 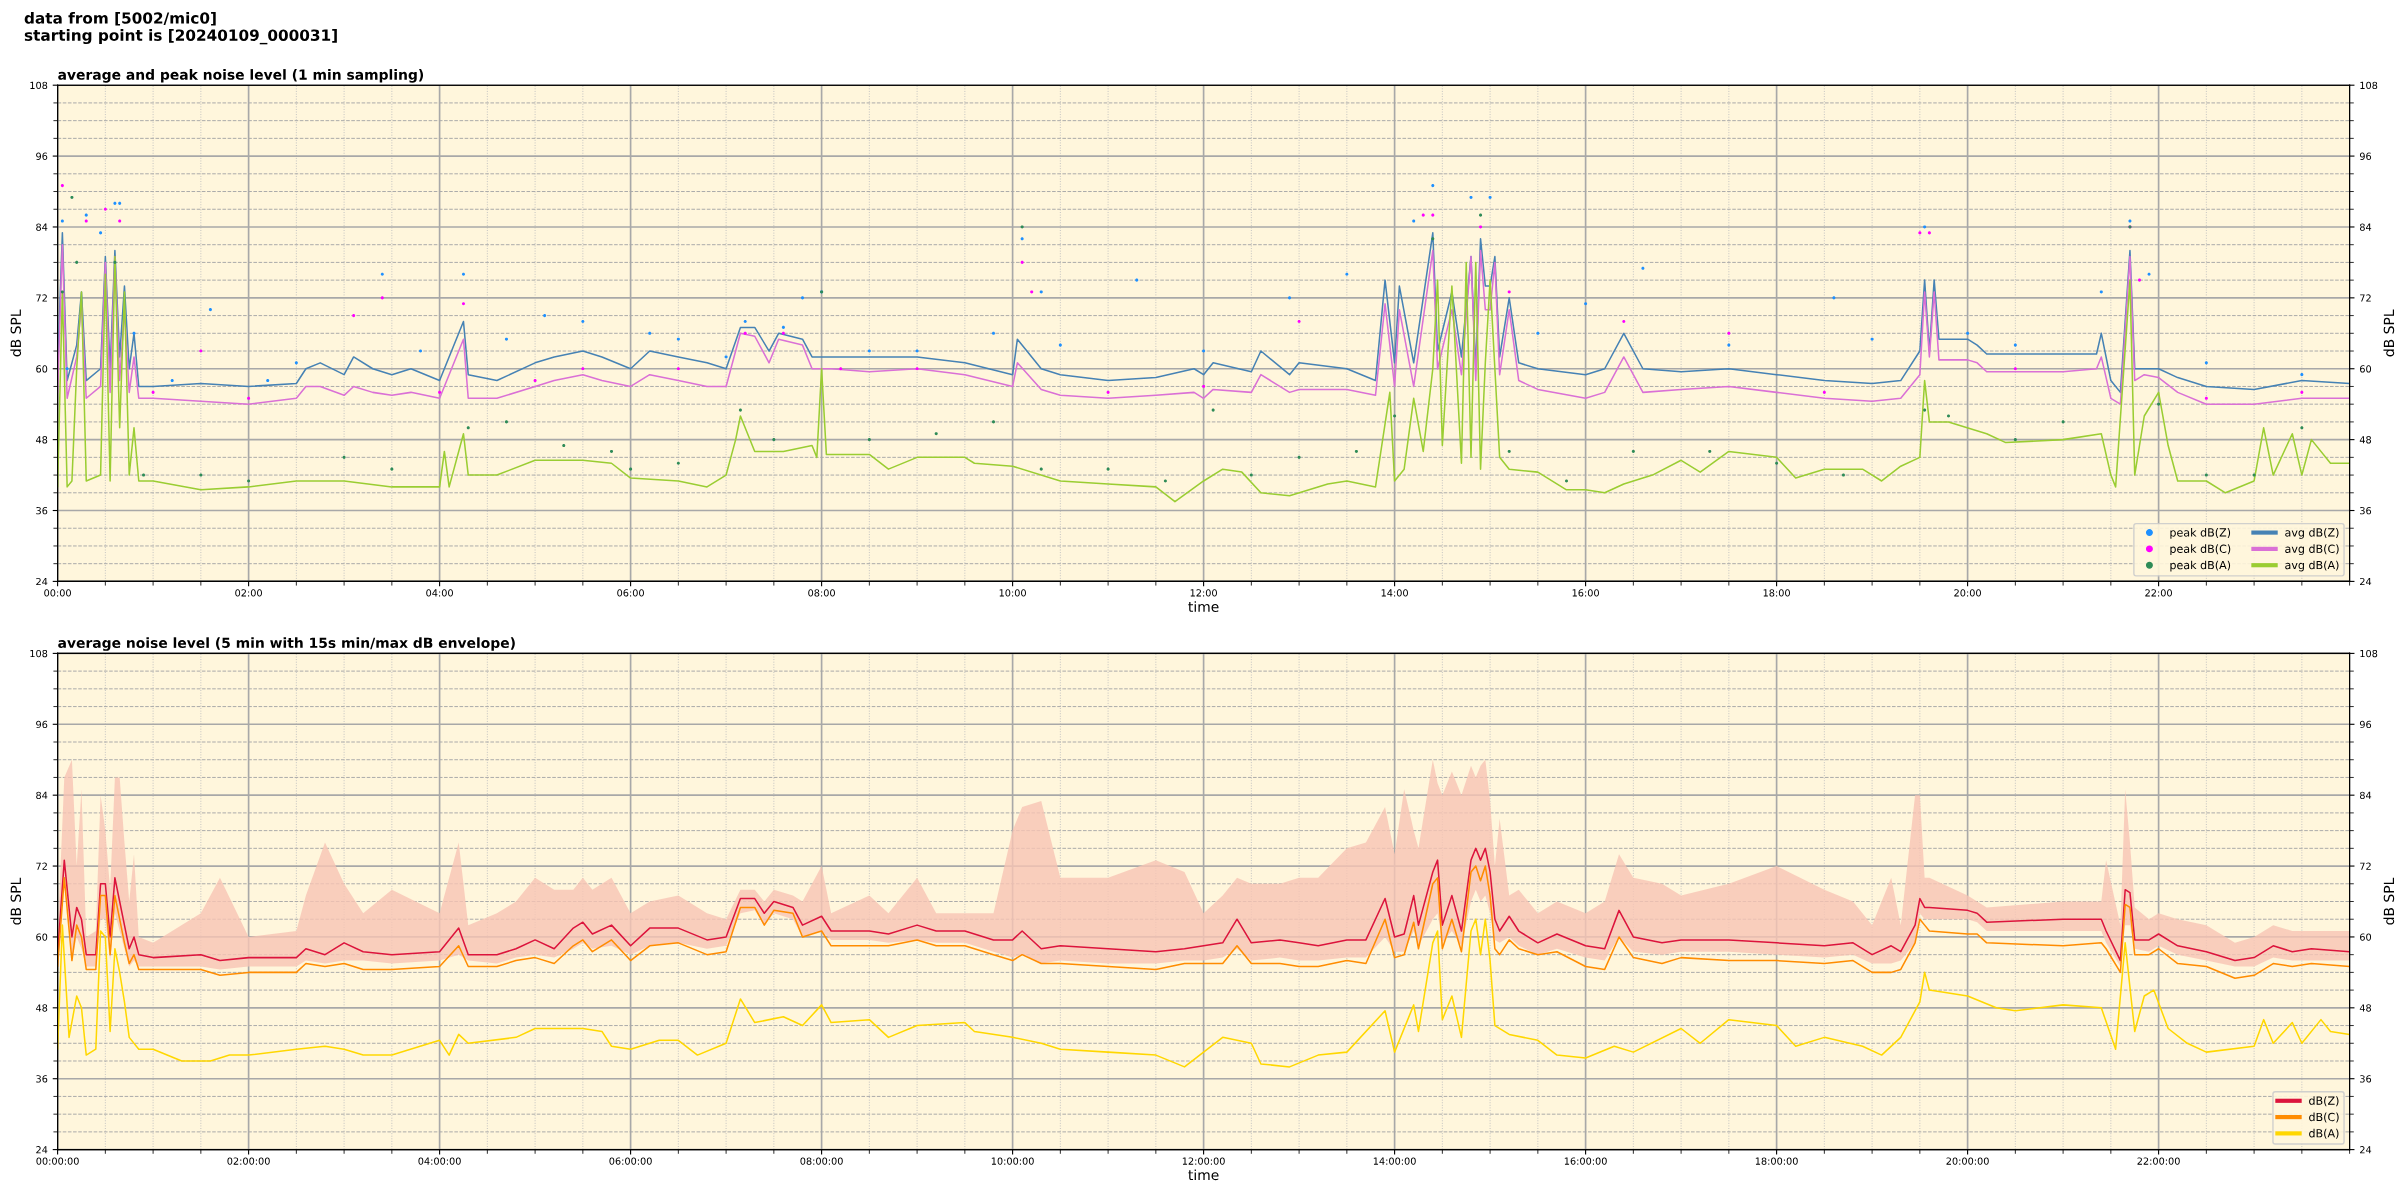 What do you see at coordinates (439, 1161) in the screenshot?
I see `x-tick-label: 04:00:00` at bounding box center [439, 1161].